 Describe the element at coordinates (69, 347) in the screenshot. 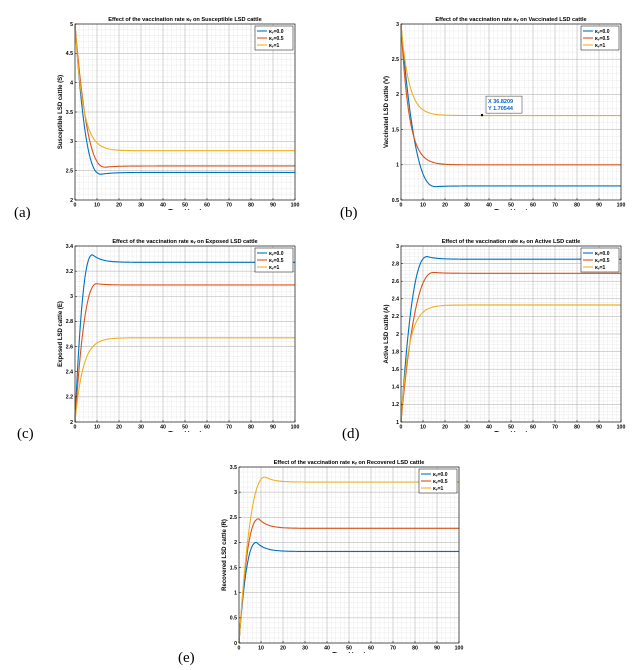

I see `y-tick-label: 2.6` at that location.